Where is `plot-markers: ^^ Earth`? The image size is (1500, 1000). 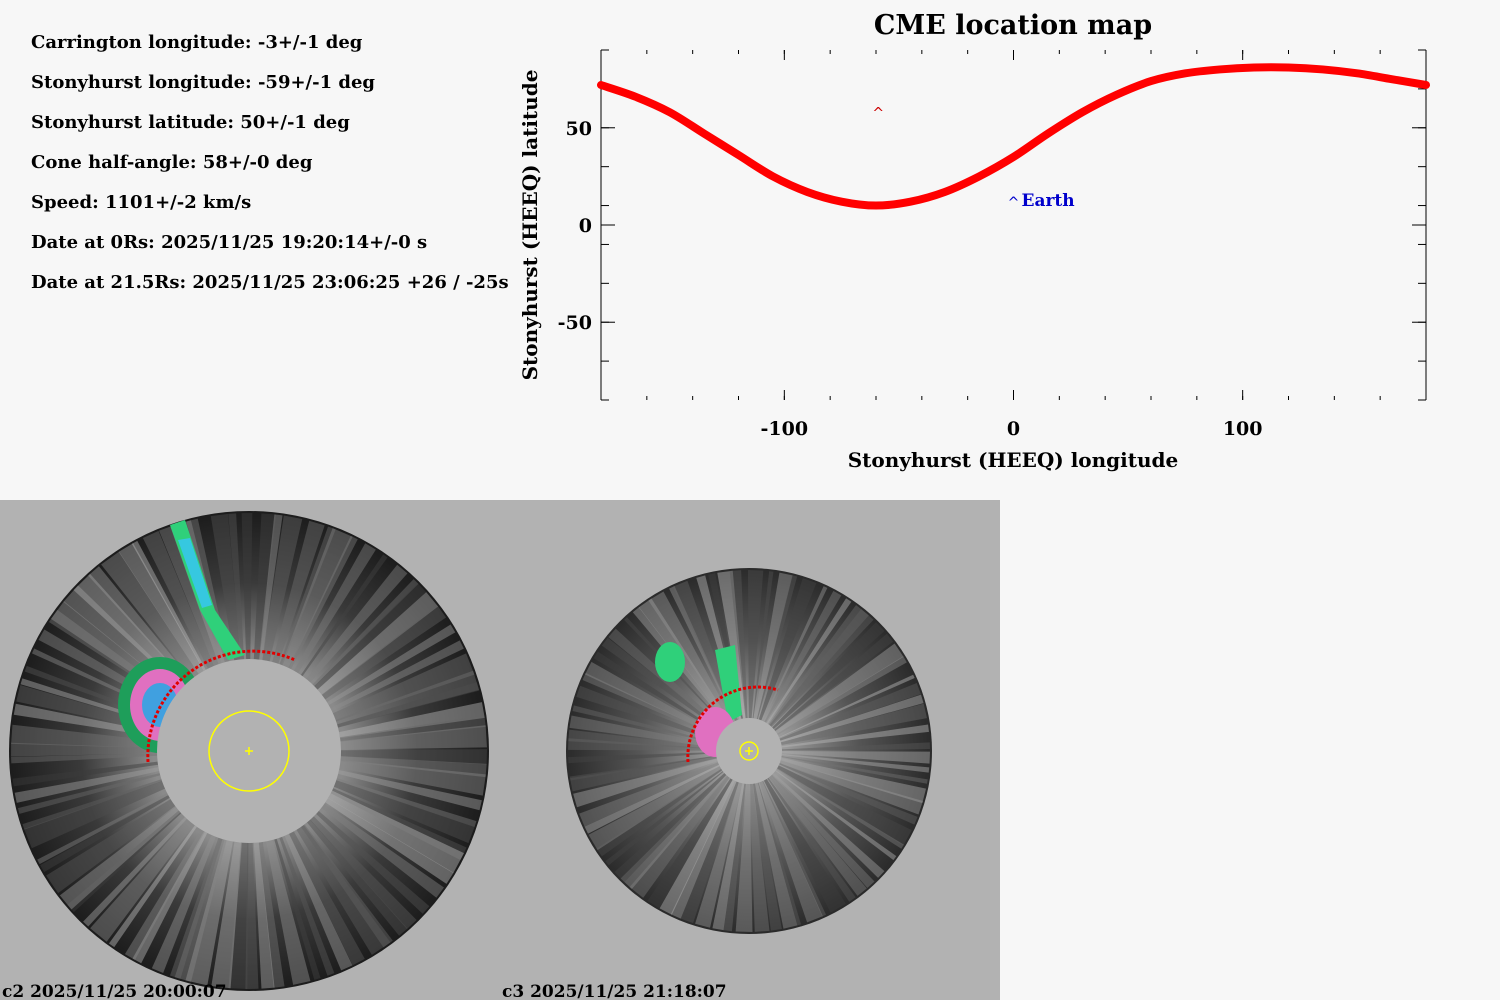
plot-markers: ^^ Earth is located at coordinates (973, 157).